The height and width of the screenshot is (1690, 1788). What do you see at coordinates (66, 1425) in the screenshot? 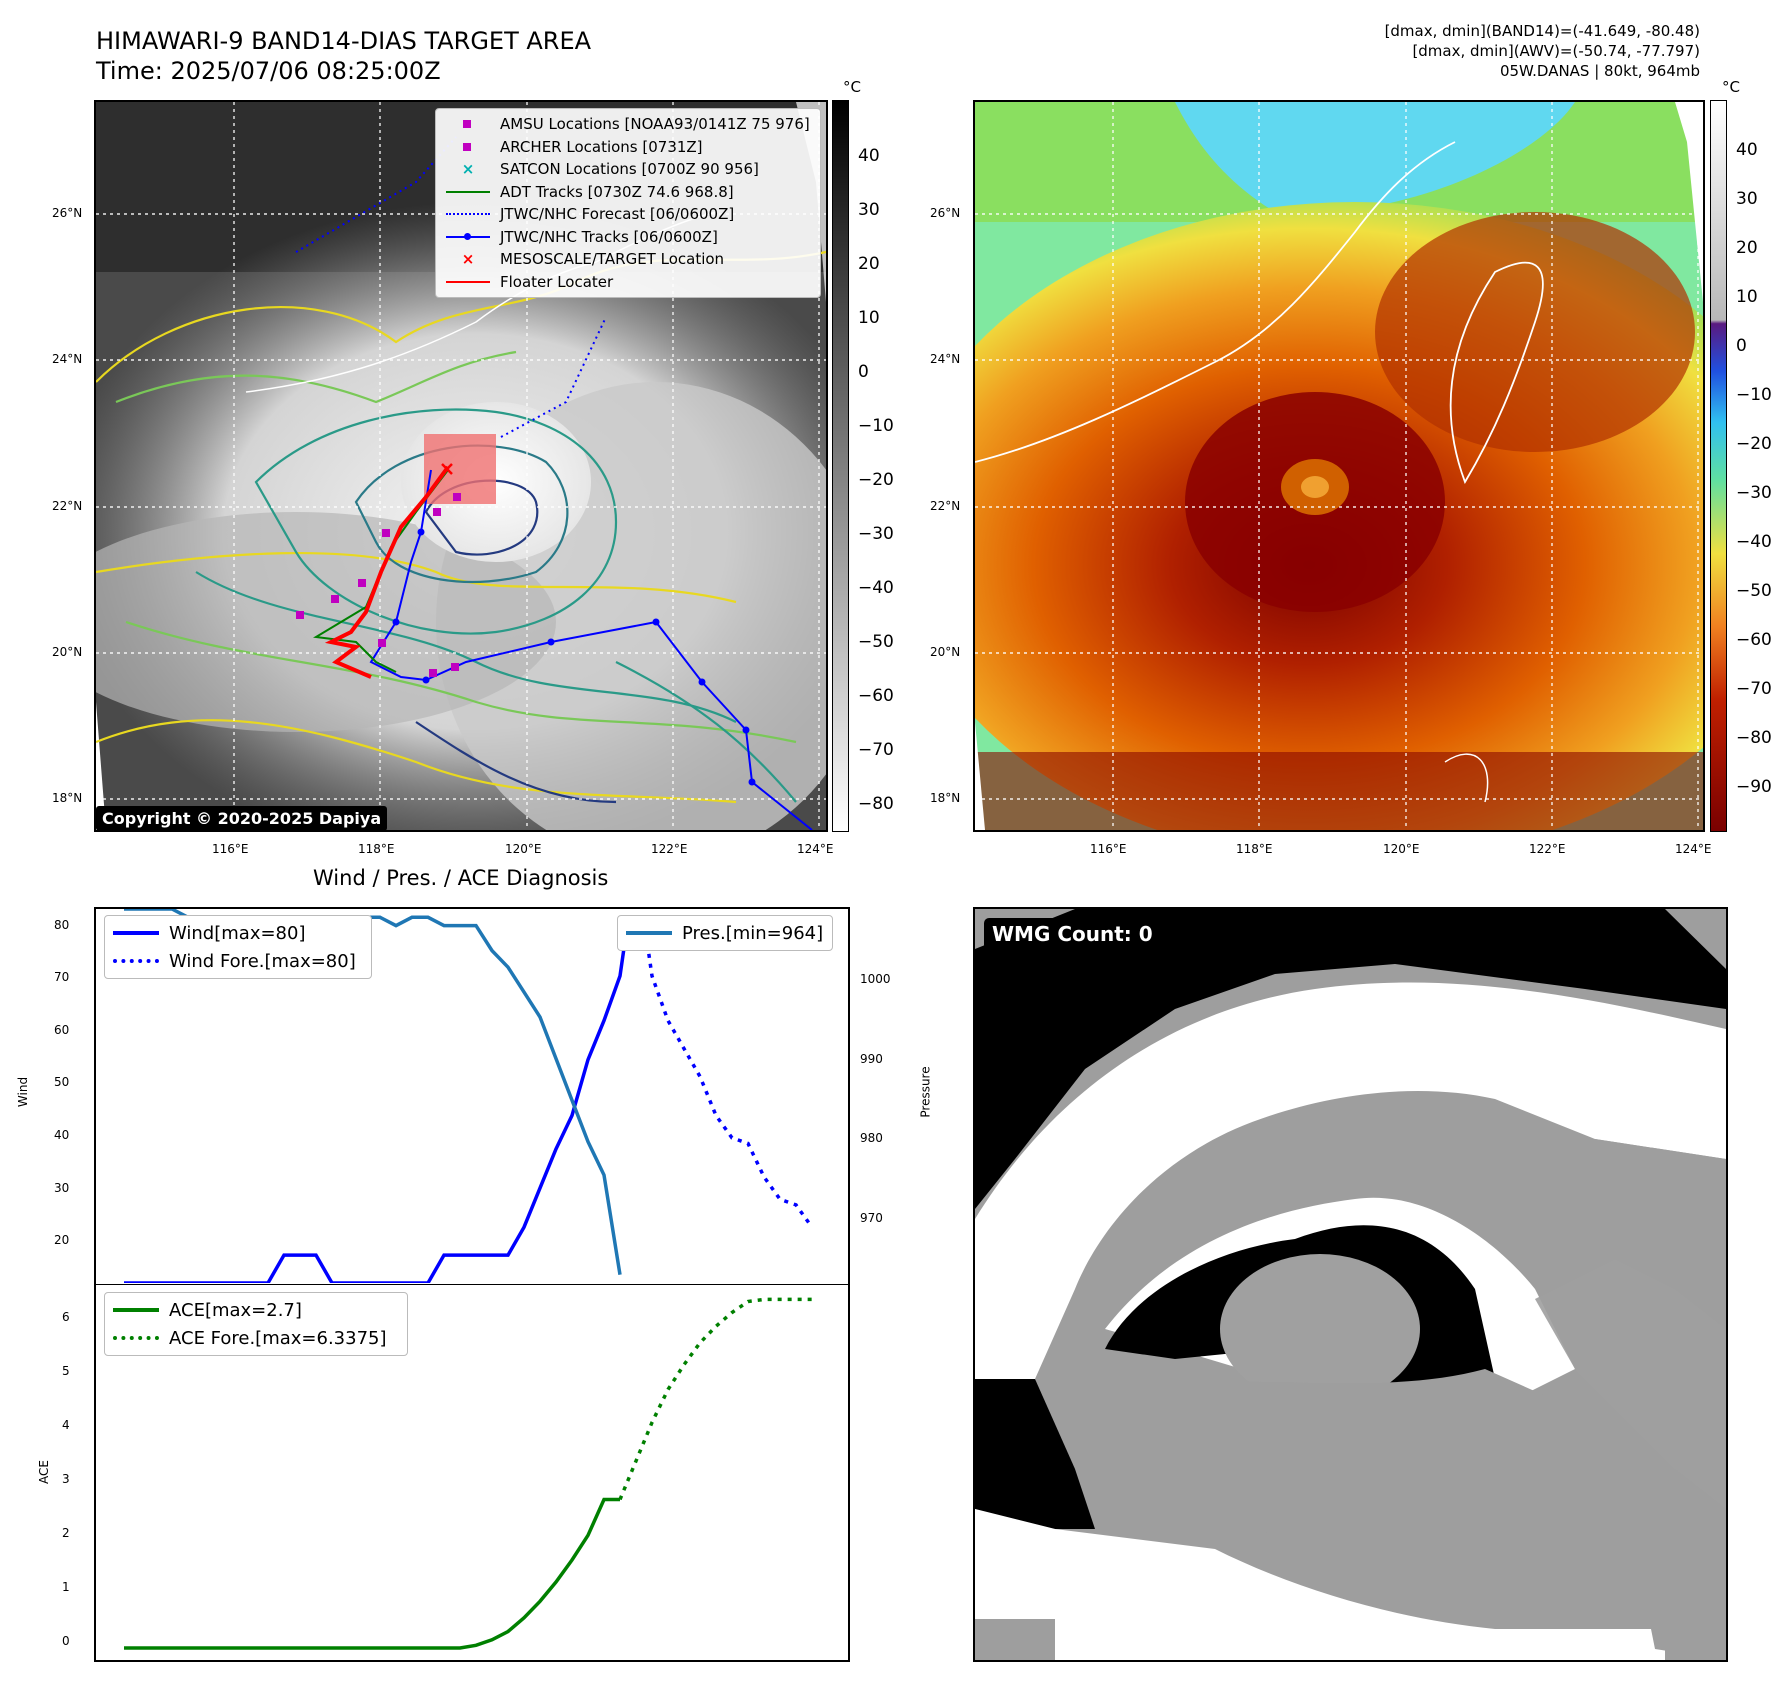
I see `ace-tick: 4` at bounding box center [66, 1425].